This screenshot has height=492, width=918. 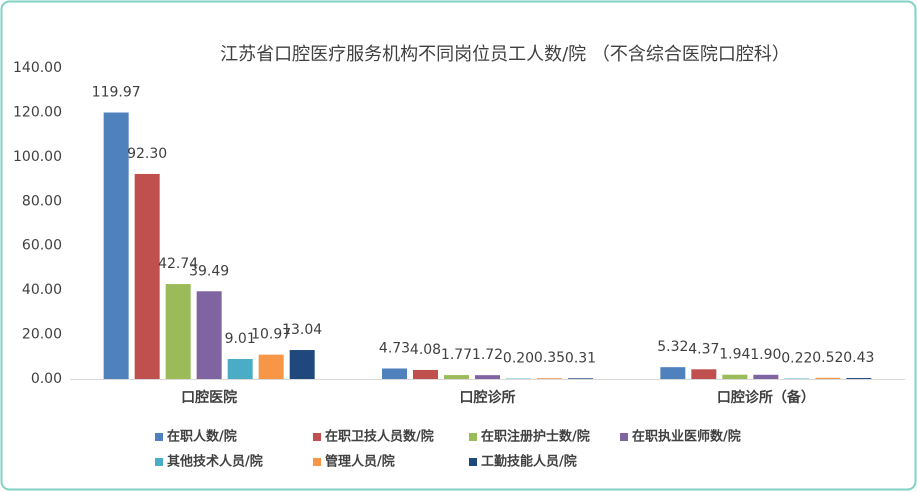 I want to click on value-label: 0.35, so click(x=549, y=358).